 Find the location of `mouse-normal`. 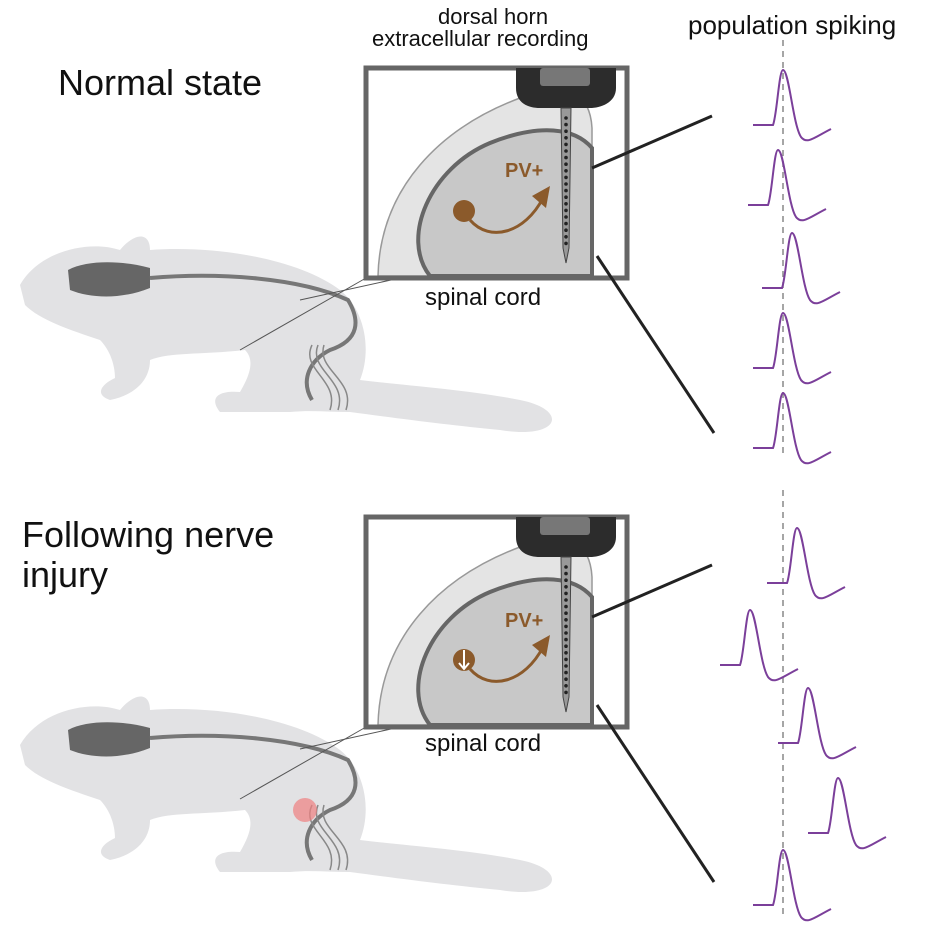

mouse-normal is located at coordinates (286, 334).